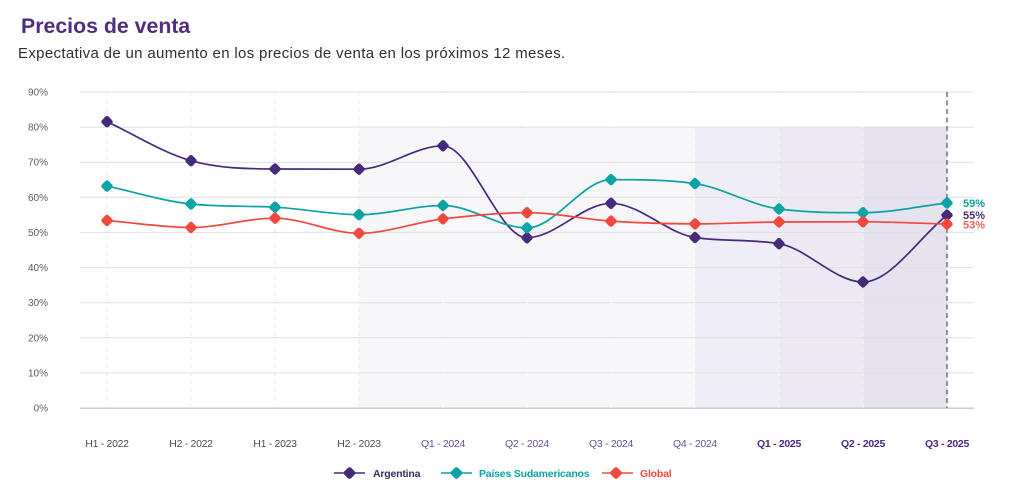 This screenshot has height=484, width=1019. What do you see at coordinates (38, 198) in the screenshot?
I see `svg-text: 60%` at bounding box center [38, 198].